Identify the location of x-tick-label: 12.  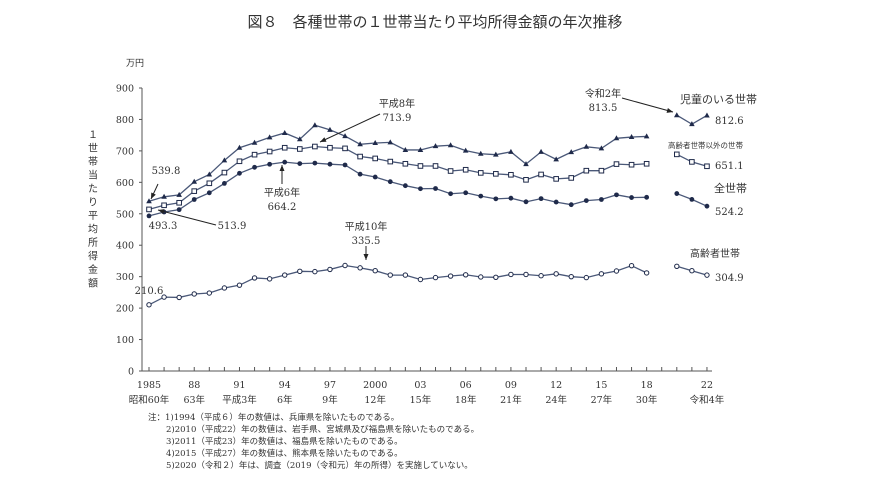
(556, 385).